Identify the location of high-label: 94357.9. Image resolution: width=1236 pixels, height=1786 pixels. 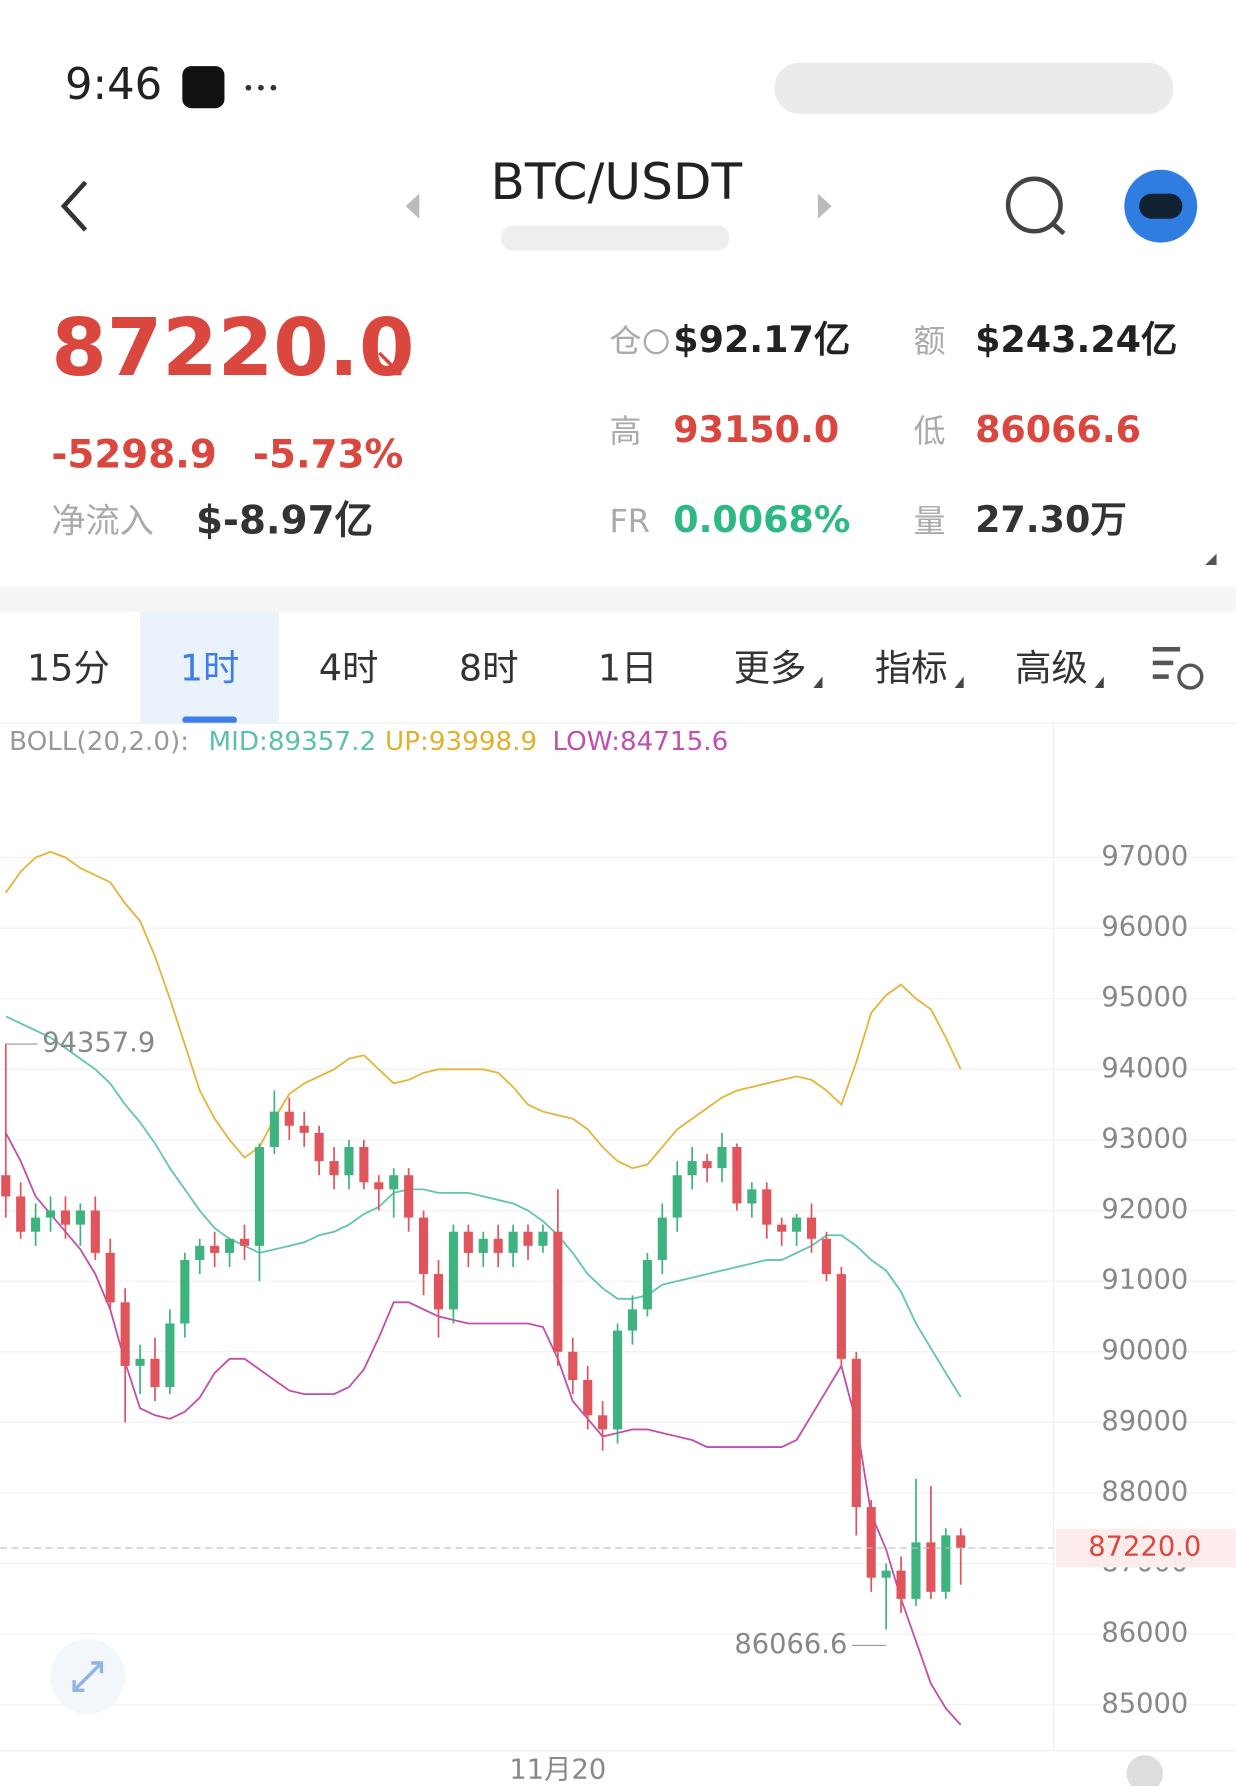
(98, 1043).